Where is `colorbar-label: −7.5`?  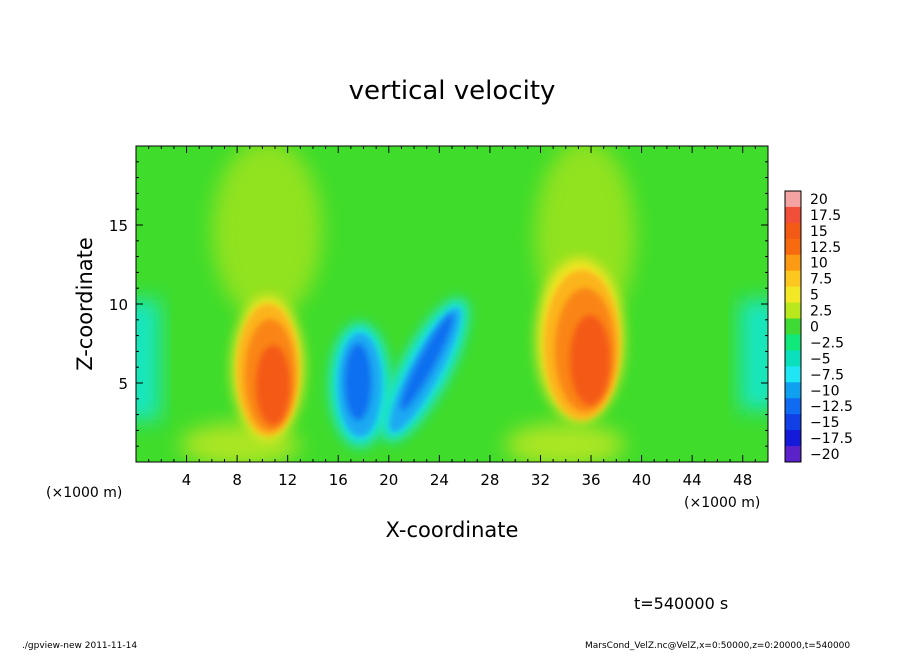 colorbar-label: −7.5 is located at coordinates (827, 375).